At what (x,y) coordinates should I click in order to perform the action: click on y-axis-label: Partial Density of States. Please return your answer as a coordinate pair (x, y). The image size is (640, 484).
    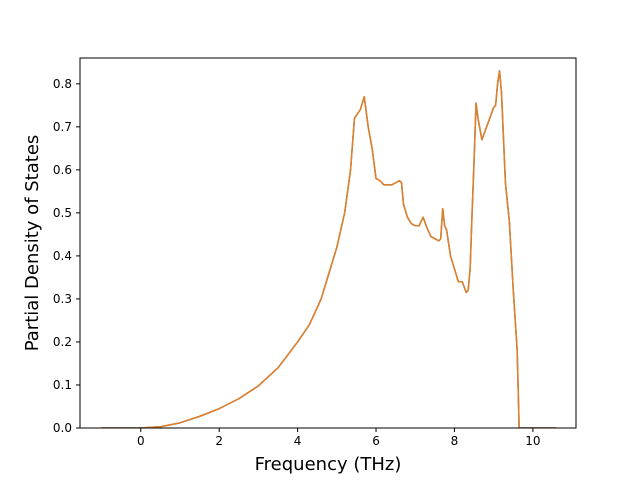
    Looking at the image, I should click on (32, 243).